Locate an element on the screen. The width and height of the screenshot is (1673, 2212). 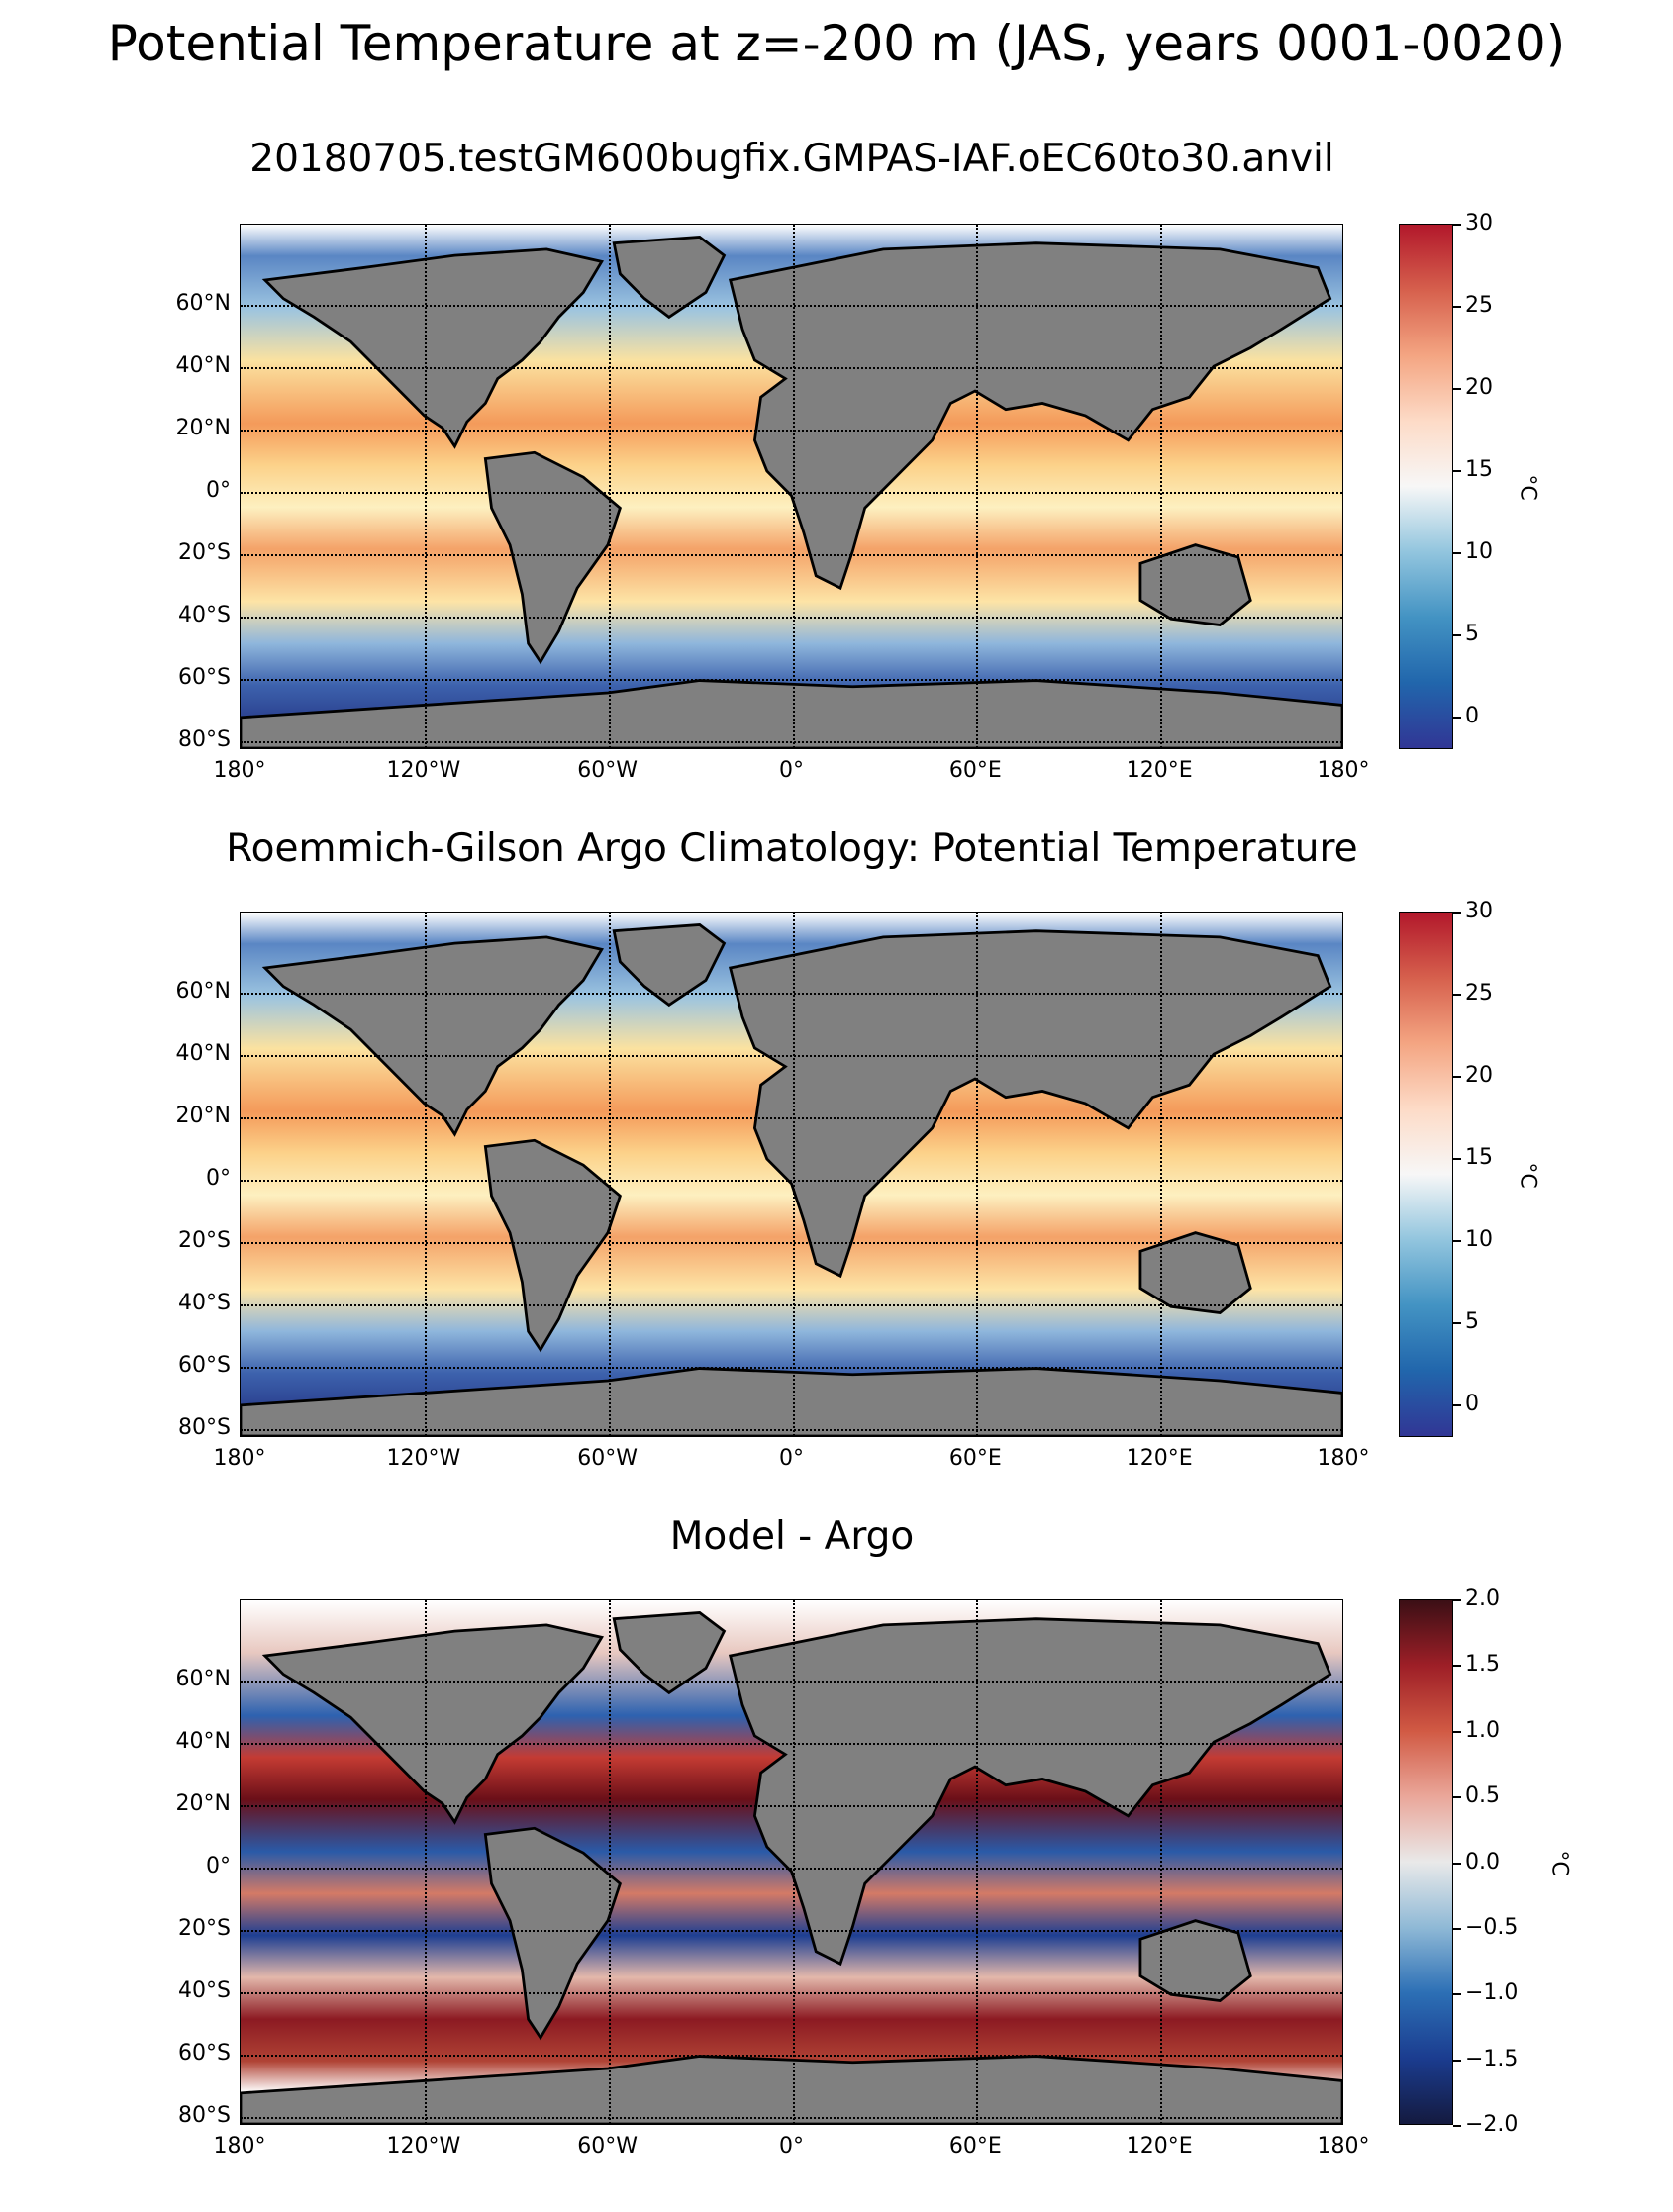
colorbar is located at coordinates (1426, 1174).